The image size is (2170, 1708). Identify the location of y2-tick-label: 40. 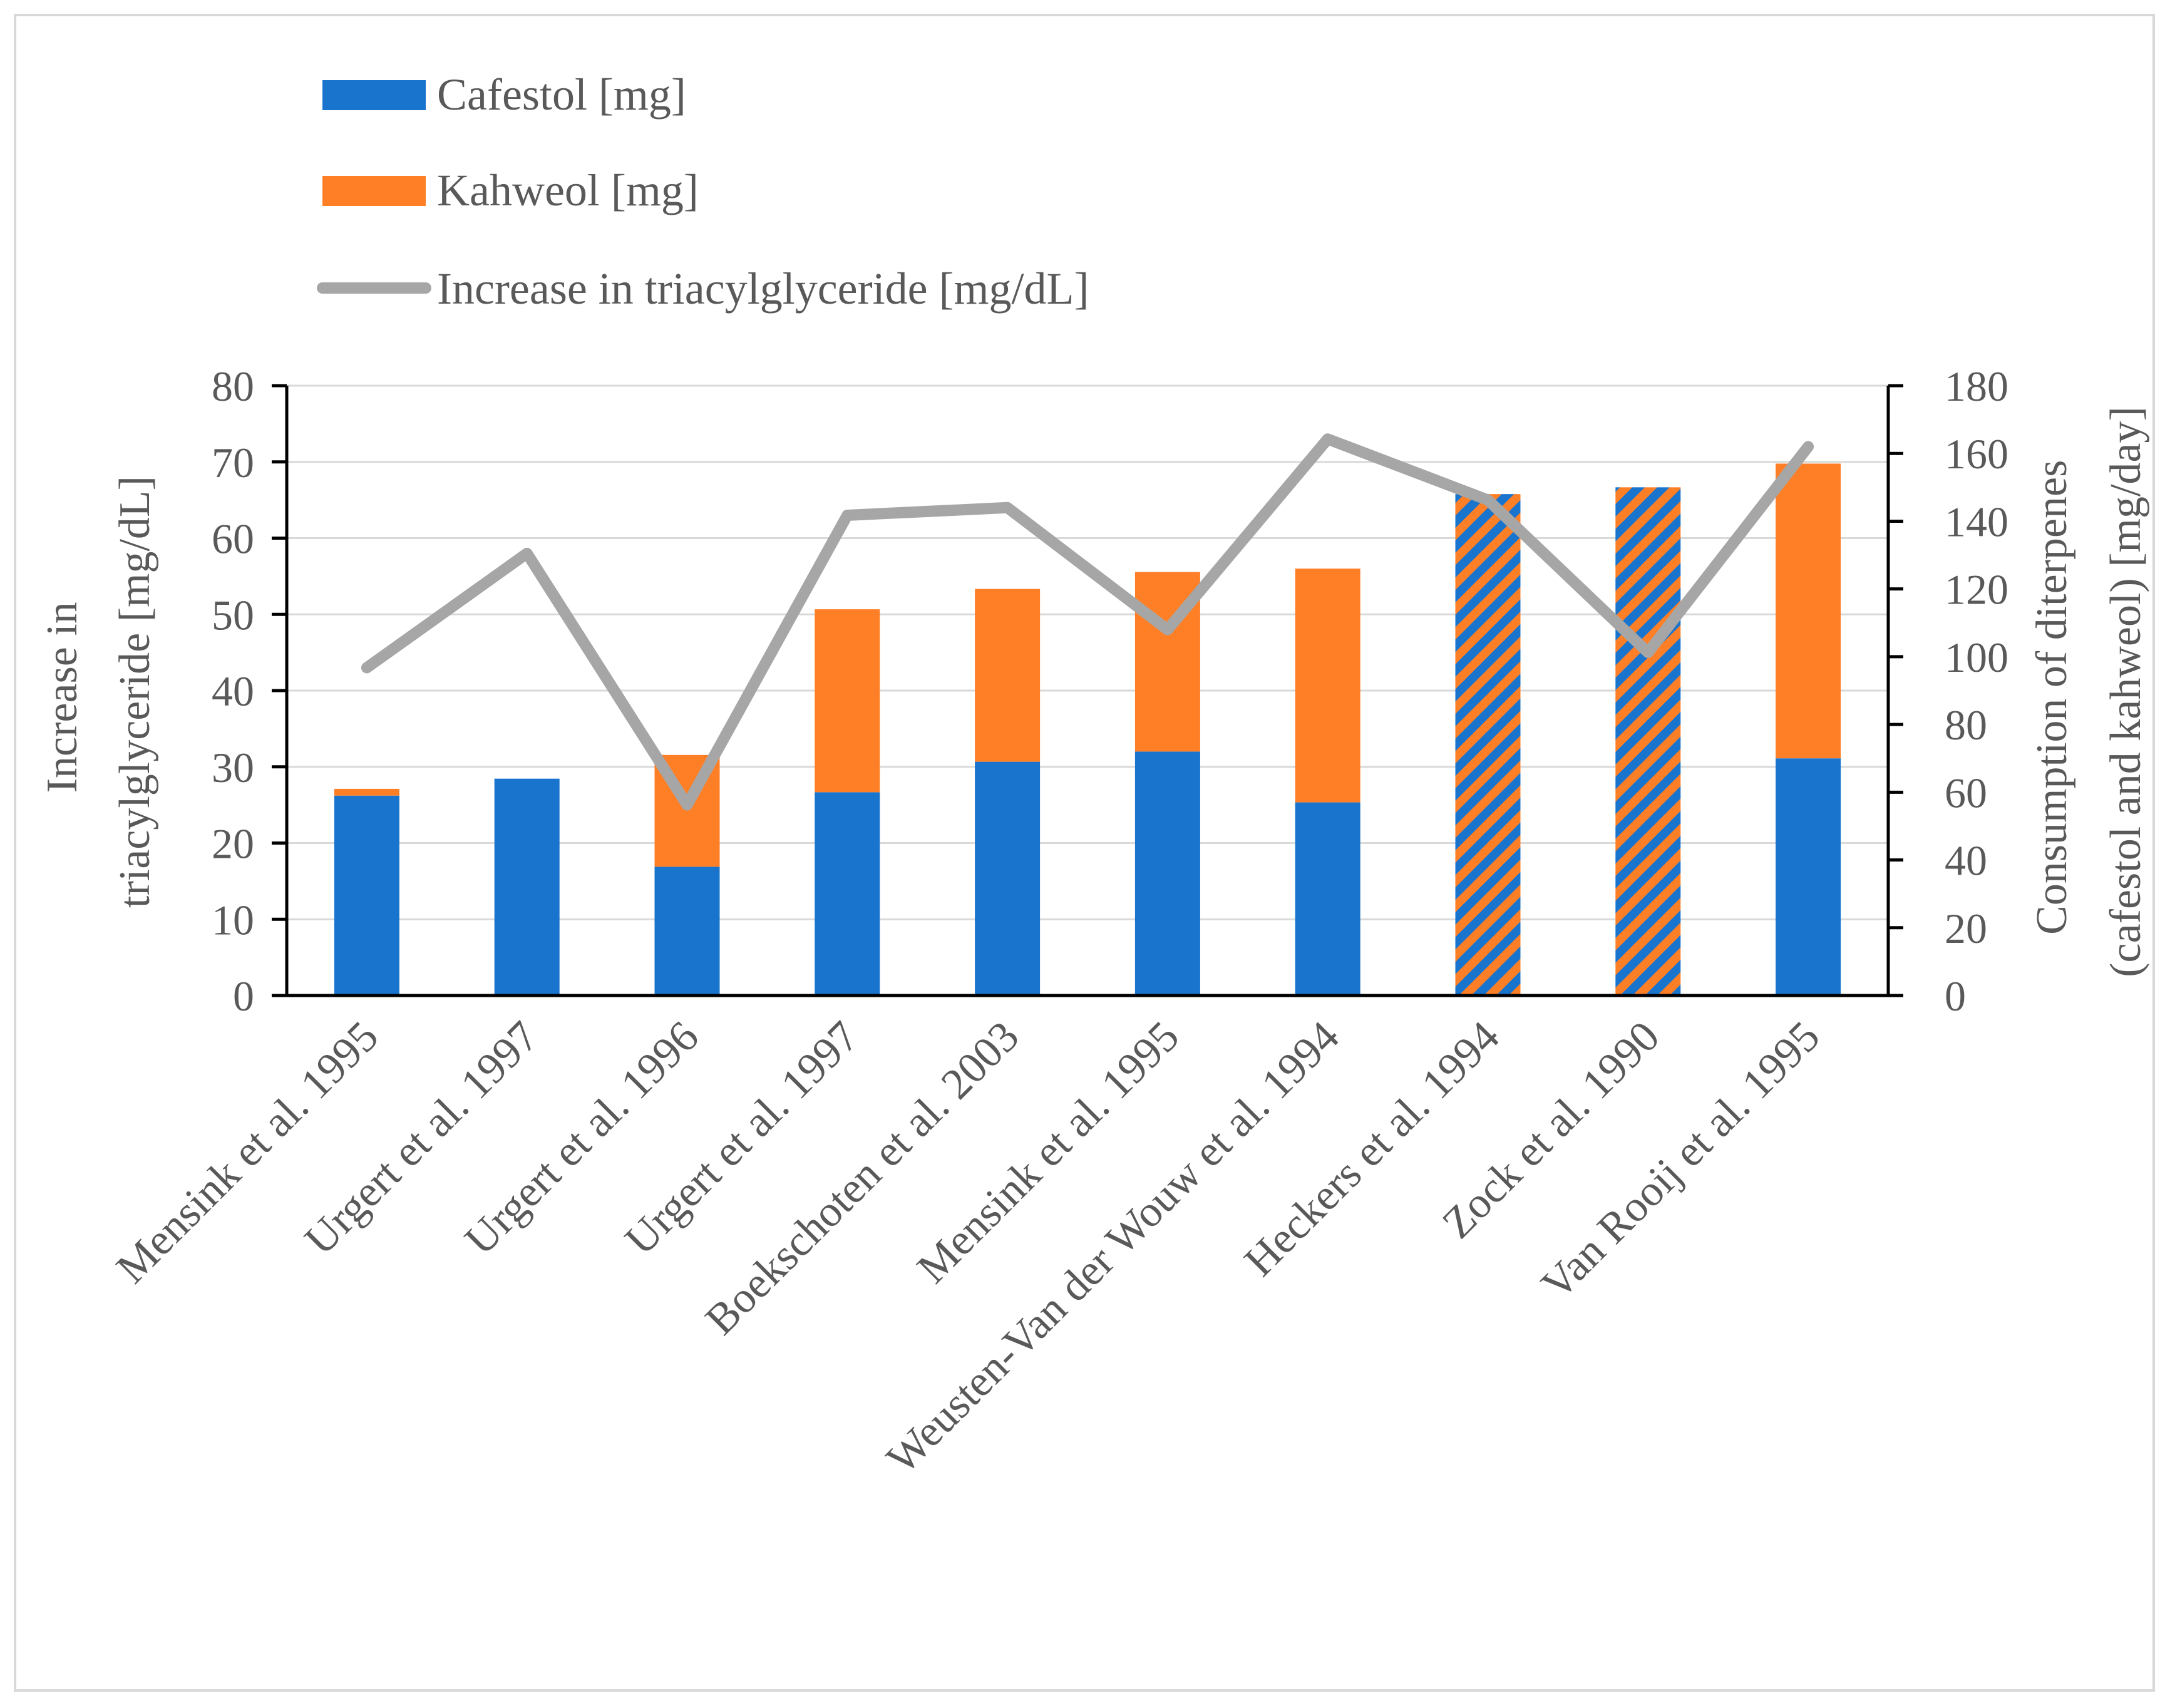
(1966, 861).